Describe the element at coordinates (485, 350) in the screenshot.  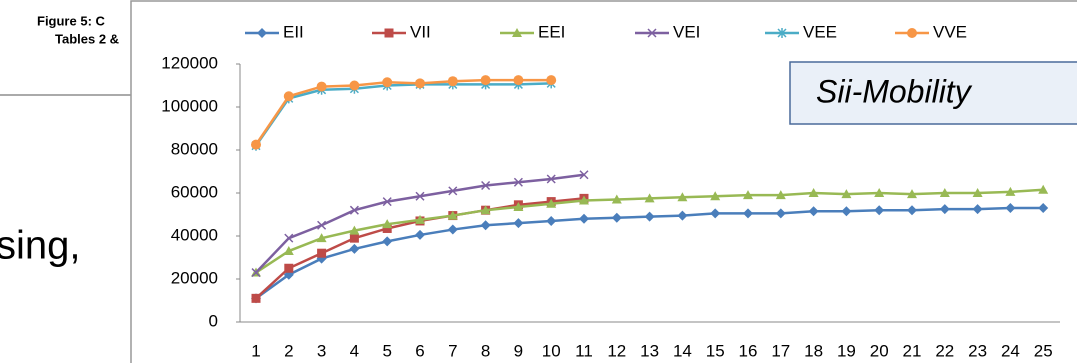
I see `x-tick-label: 8` at that location.